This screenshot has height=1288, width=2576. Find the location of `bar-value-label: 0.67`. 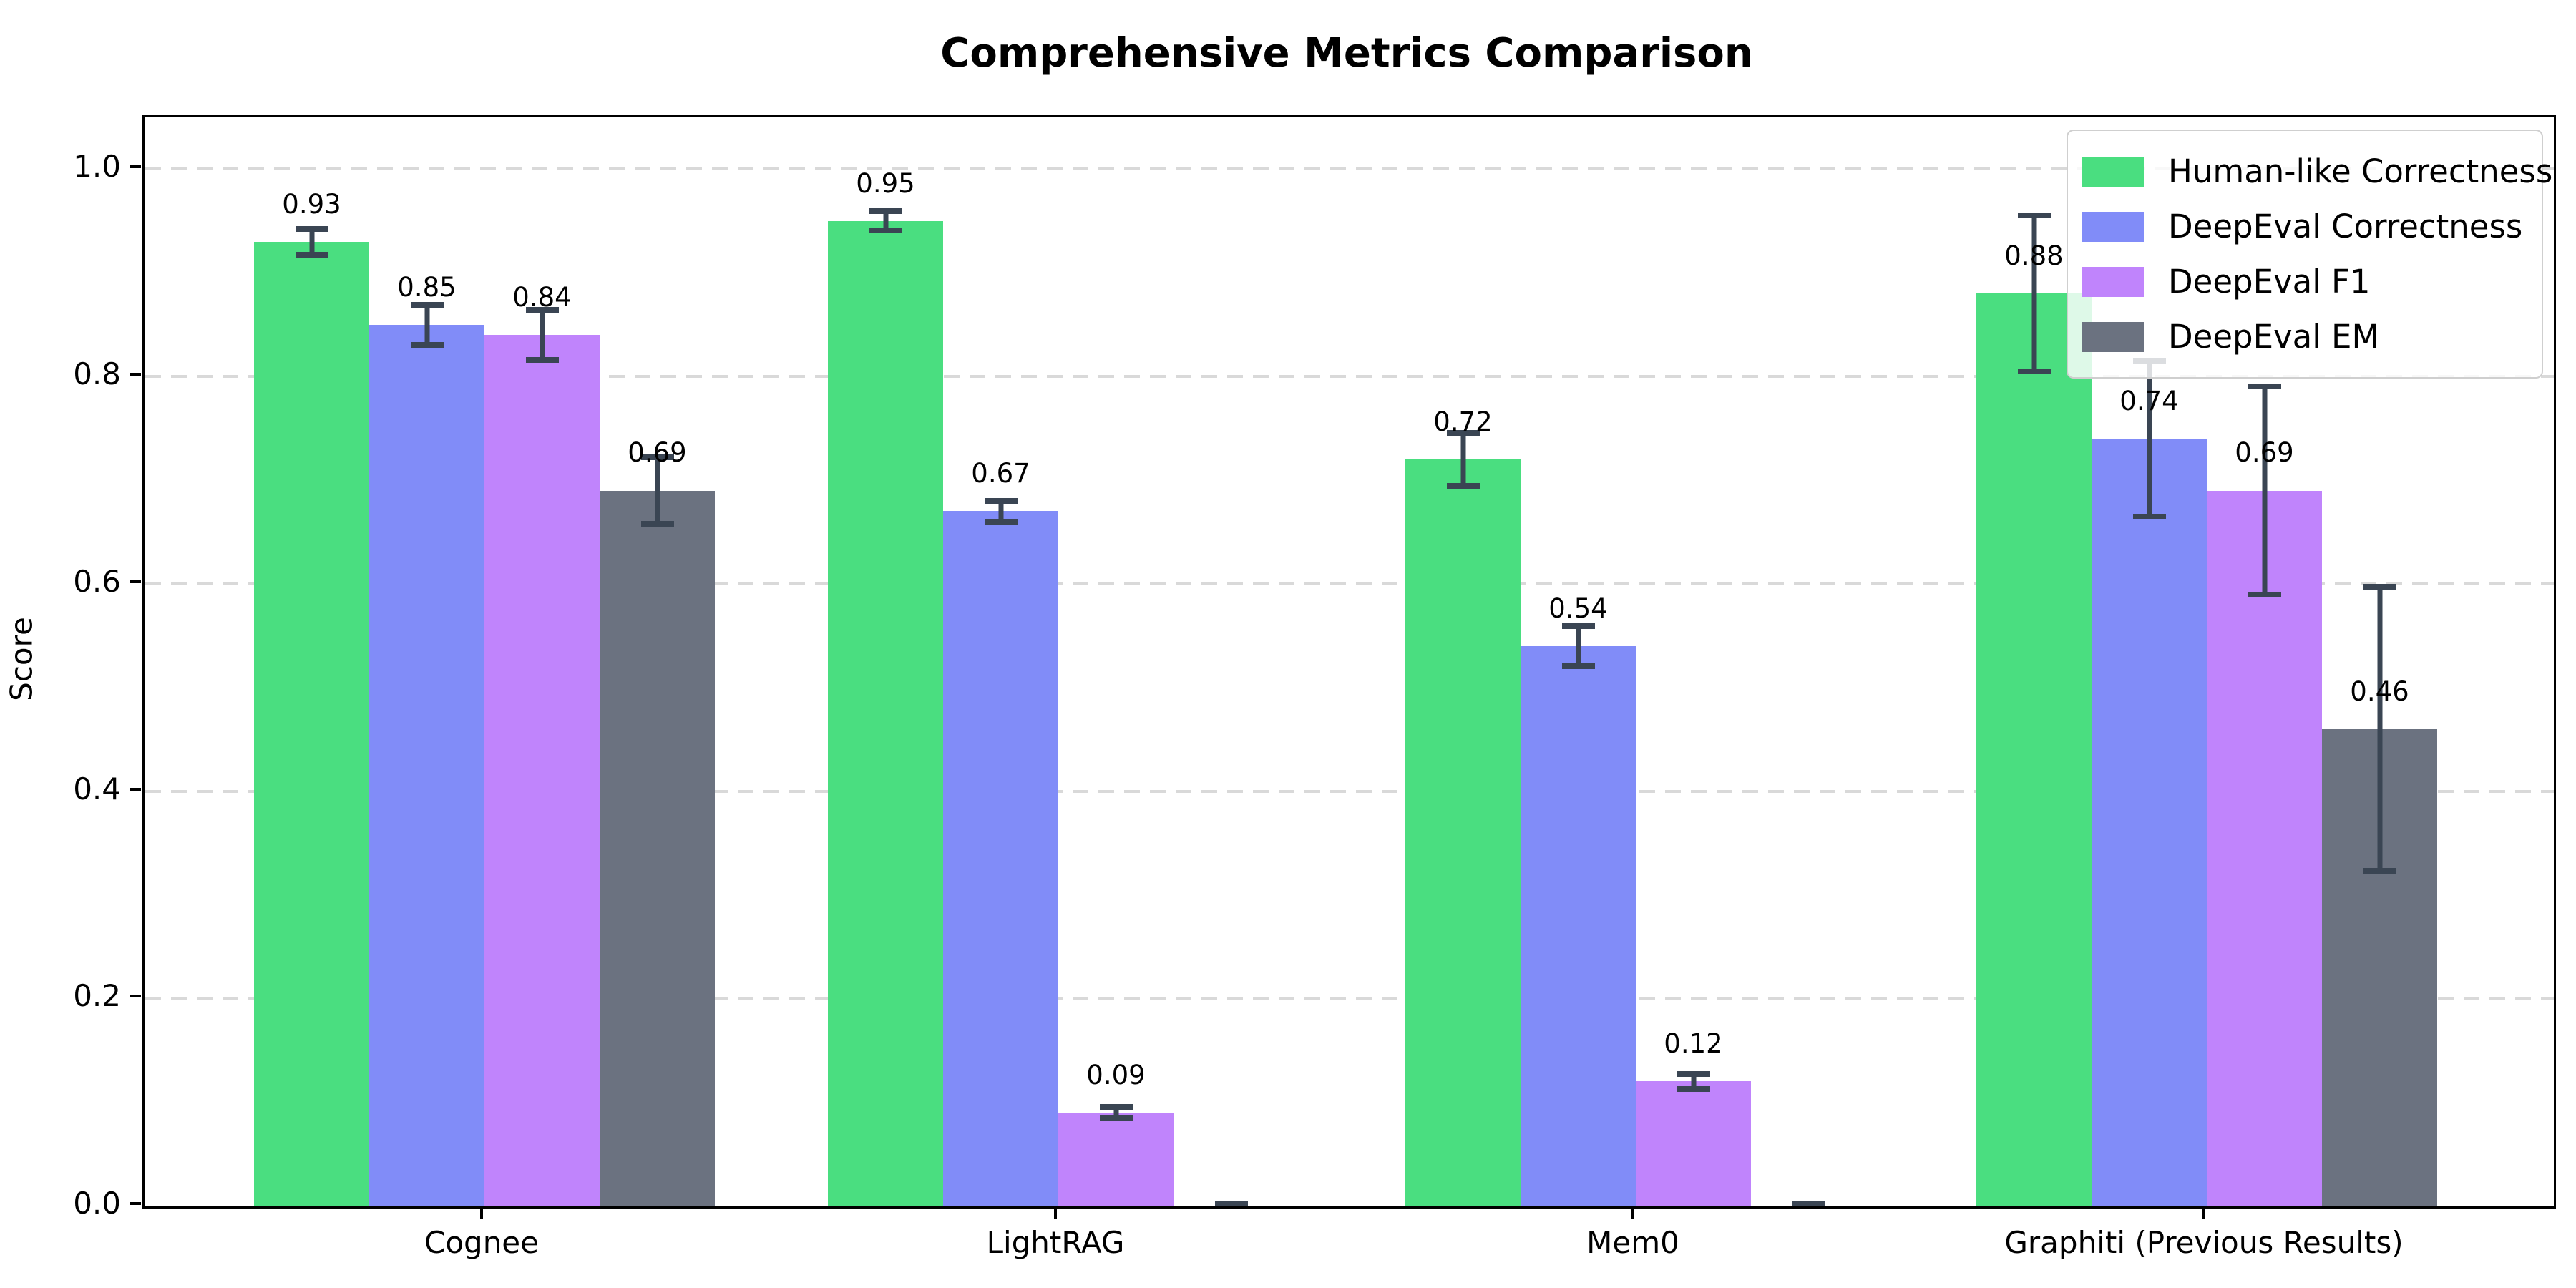

bar-value-label: 0.67 is located at coordinates (1000, 473).